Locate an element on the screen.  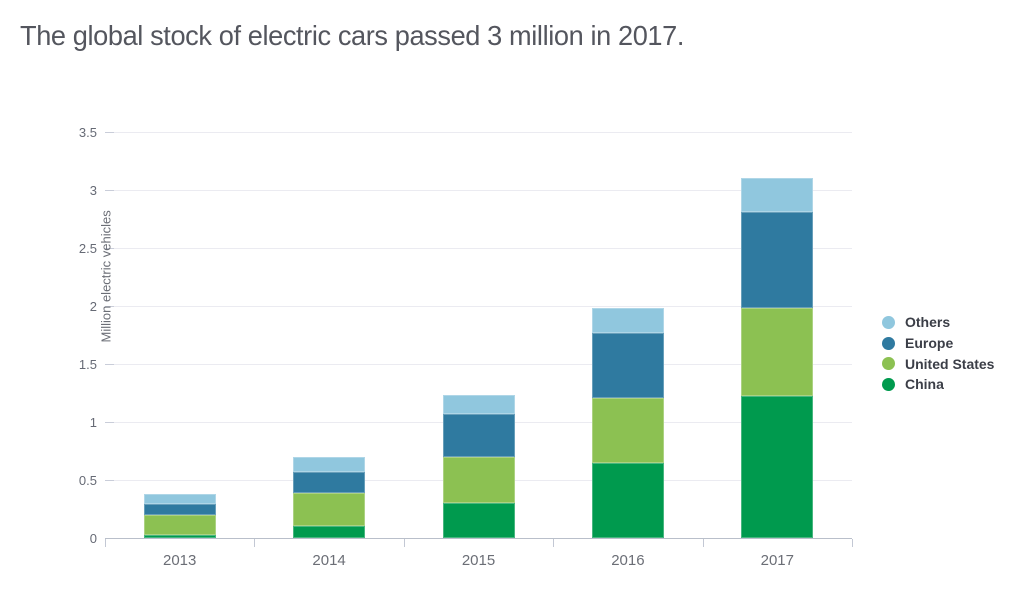
legend-item-europe: Europe is located at coordinates (938, 343).